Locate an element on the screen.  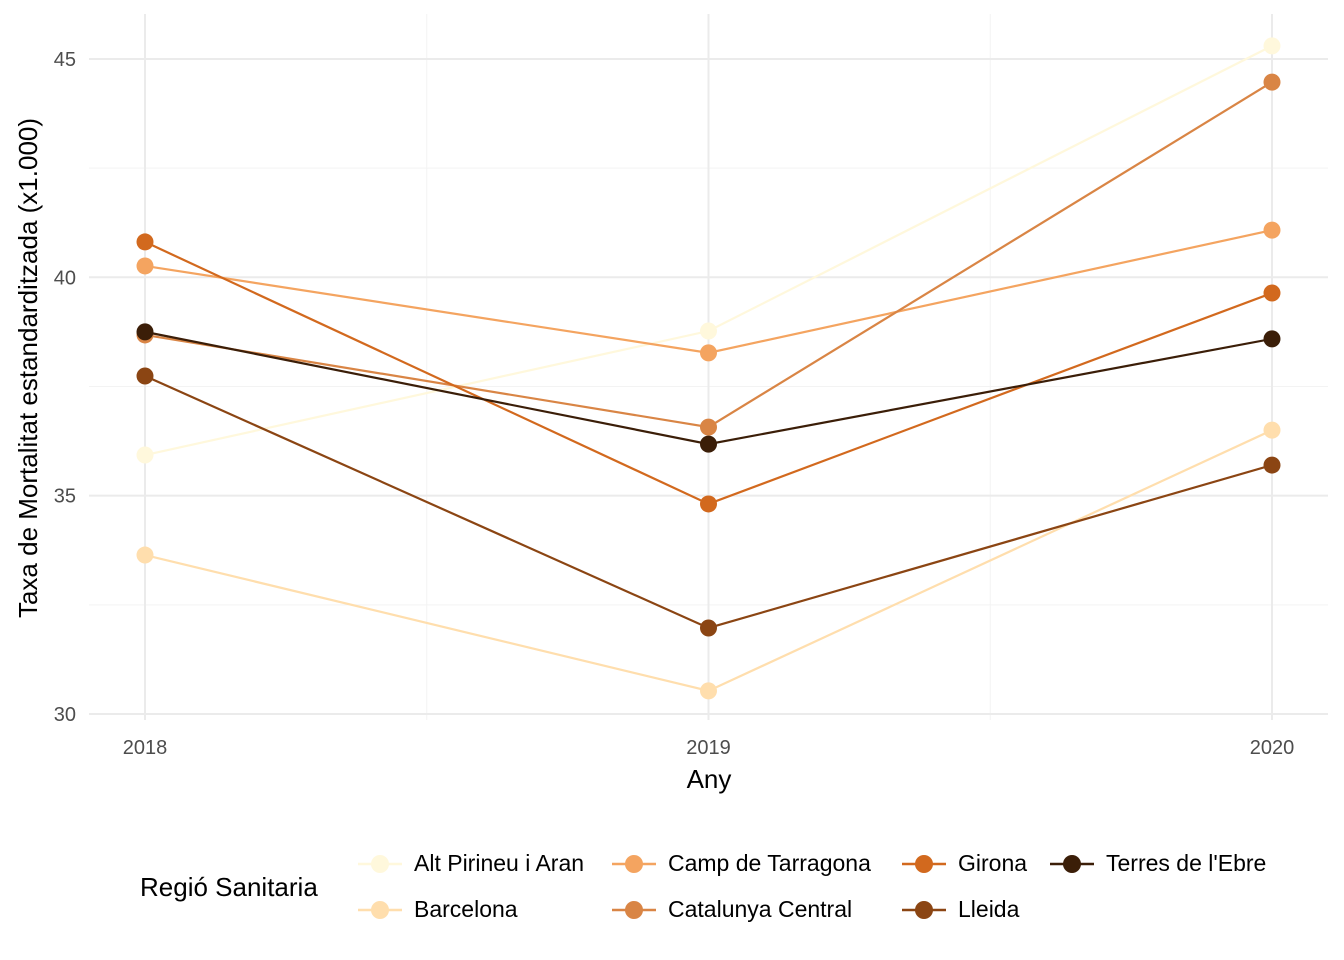
legend-item: Barcelona is located at coordinates (438, 909).